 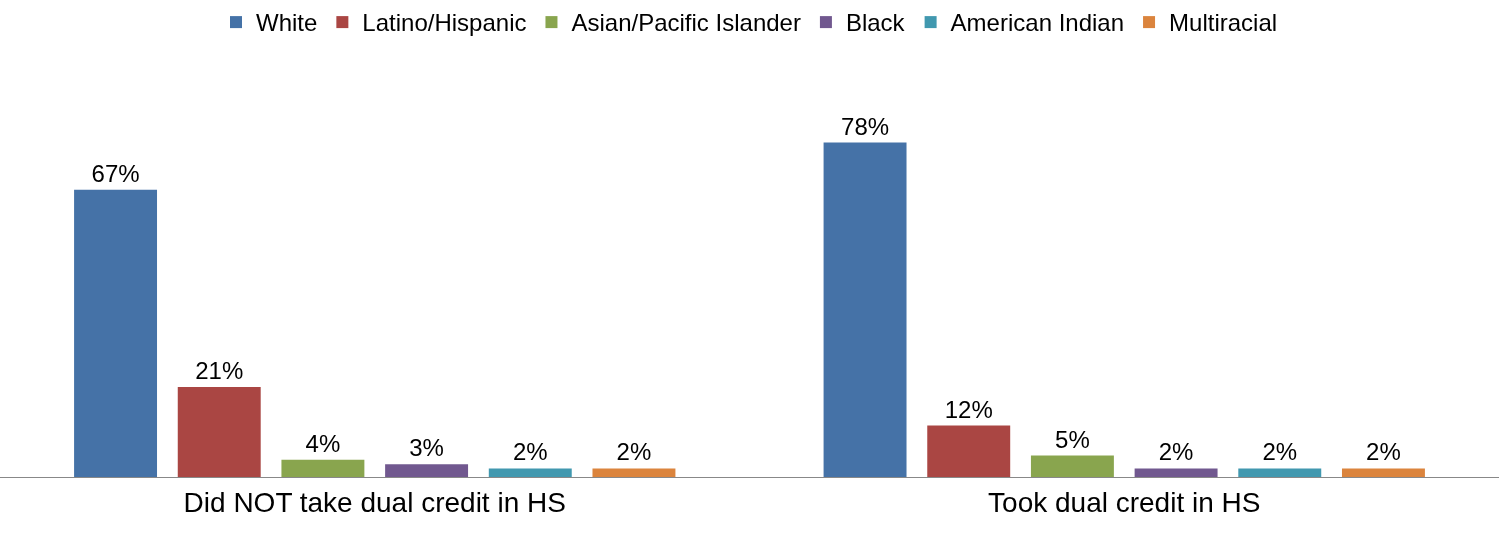 What do you see at coordinates (865, 126) in the screenshot?
I see `data-label: 78%` at bounding box center [865, 126].